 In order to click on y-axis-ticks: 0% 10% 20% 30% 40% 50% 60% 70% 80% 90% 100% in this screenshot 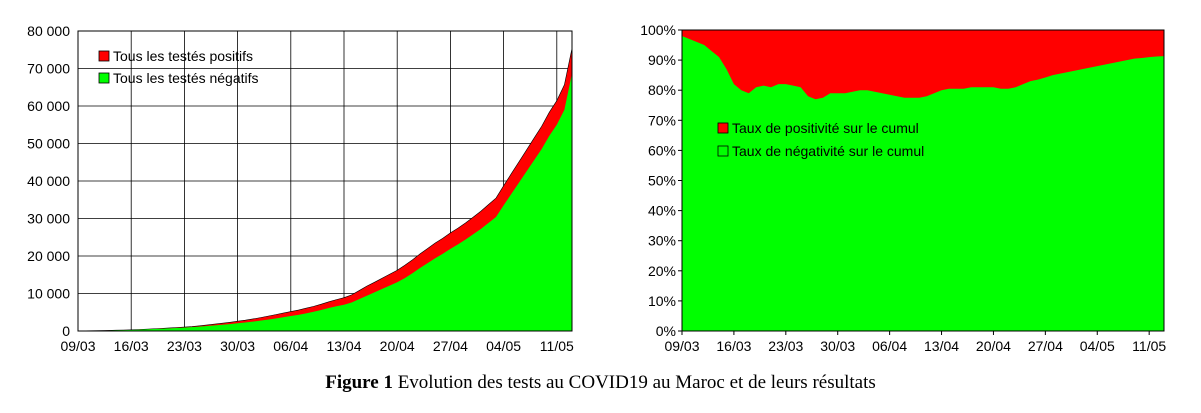, I will do `click(661, 180)`.